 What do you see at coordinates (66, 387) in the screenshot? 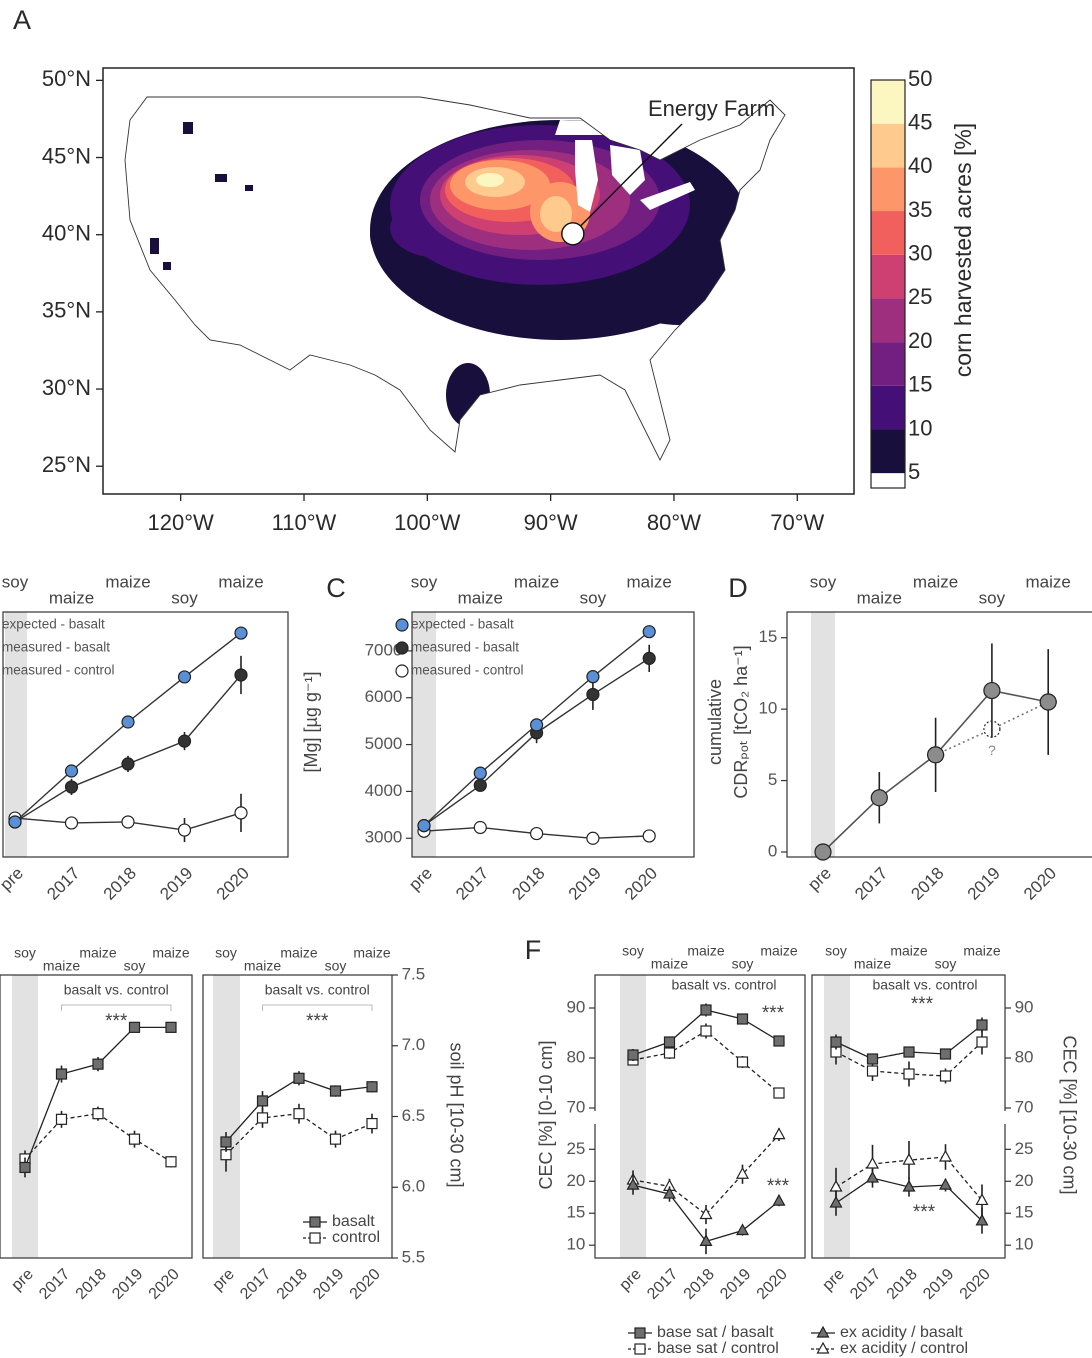
I see `y-tick-label: 30°N` at bounding box center [66, 387].